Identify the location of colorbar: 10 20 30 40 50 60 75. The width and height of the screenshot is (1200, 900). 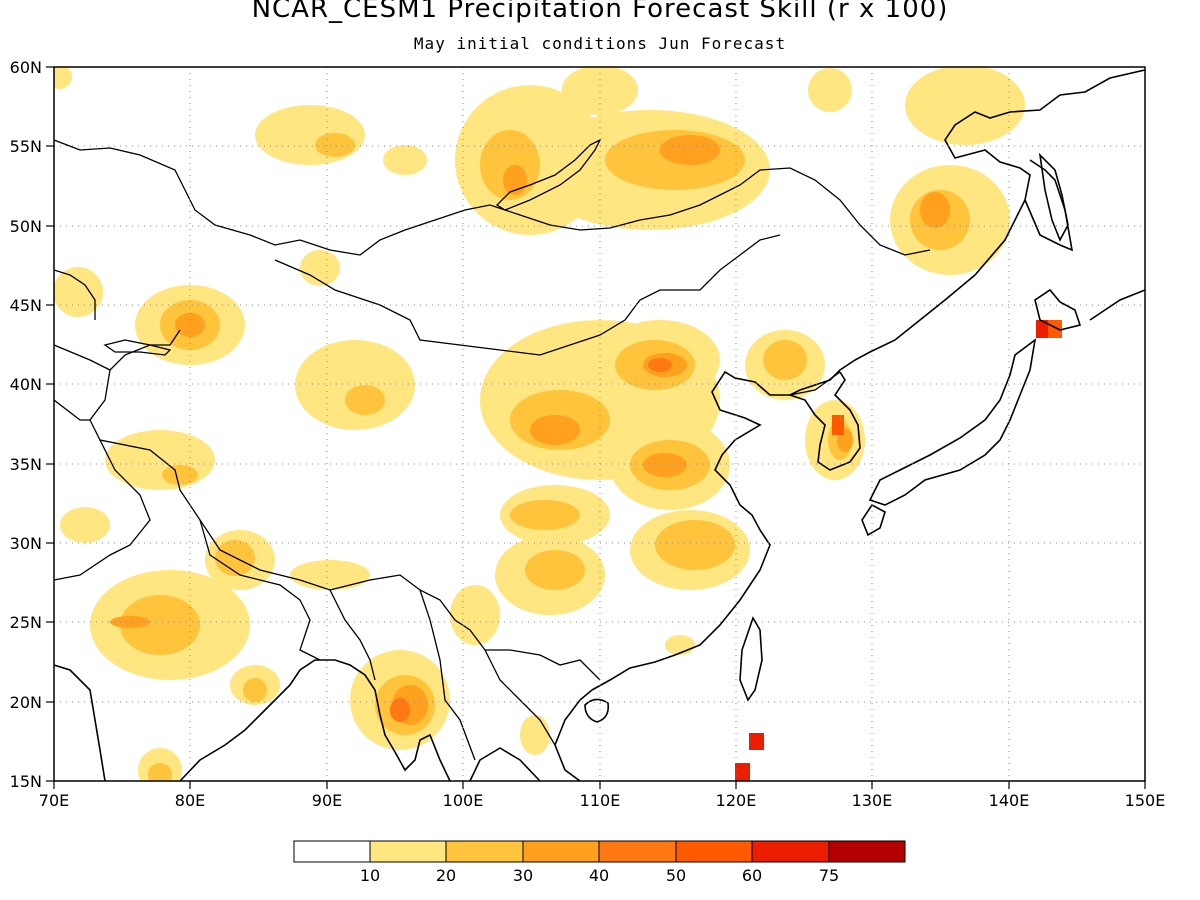
(599, 862).